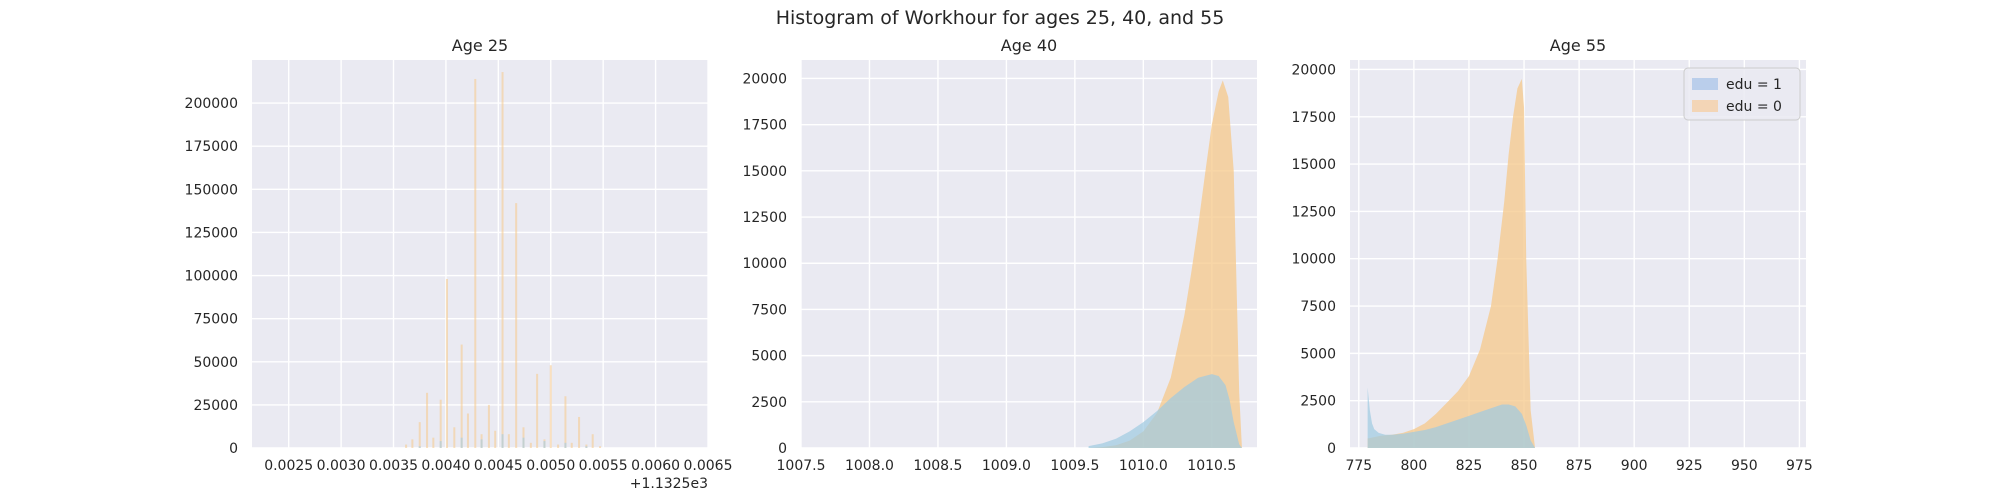 The height and width of the screenshot is (500, 2000). I want to click on x-tick-label: 875, so click(1579, 466).